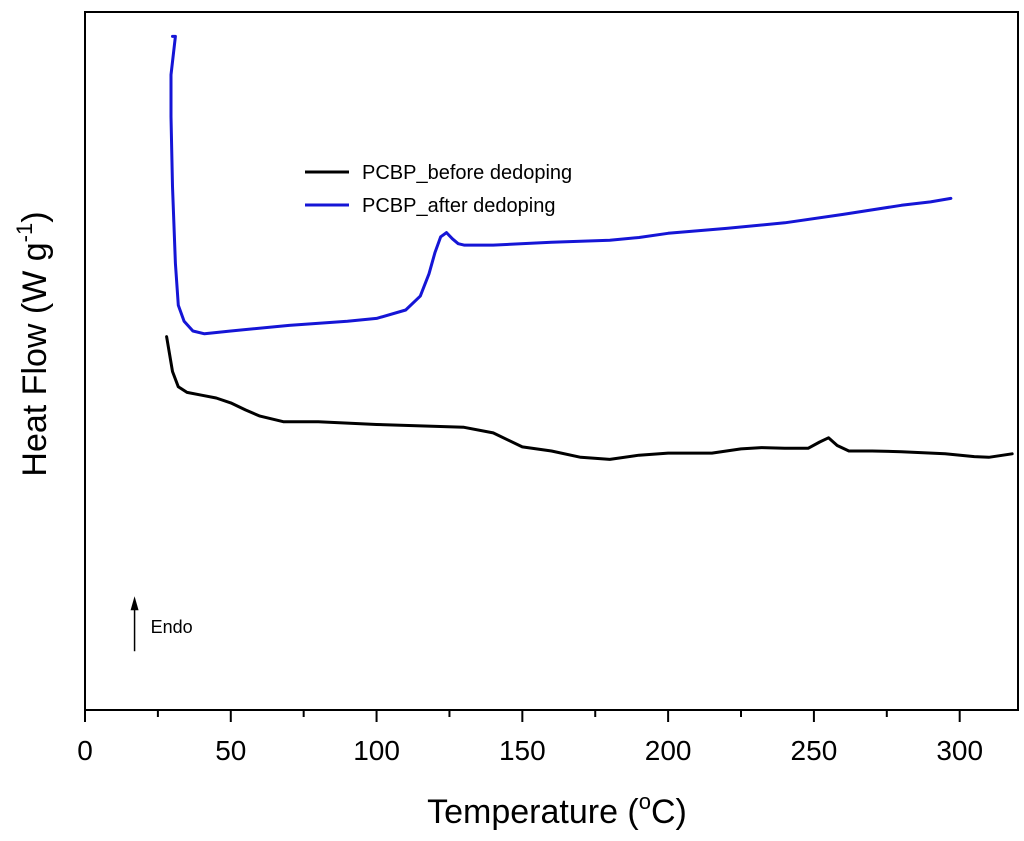 Image resolution: width=1024 pixels, height=841 pixels. Describe the element at coordinates (24, 233) in the screenshot. I see `y-axis-label-superscript: -1` at that location.